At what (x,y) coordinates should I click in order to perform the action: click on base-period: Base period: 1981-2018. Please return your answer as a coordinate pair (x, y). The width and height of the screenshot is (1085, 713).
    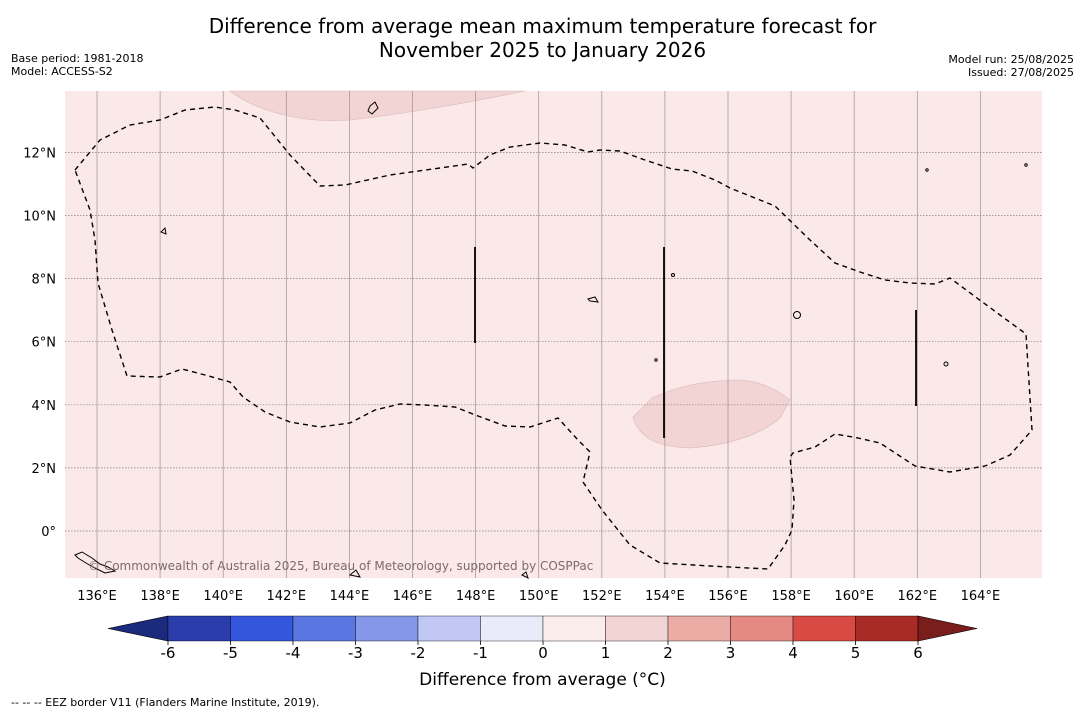
    Looking at the image, I should click on (77, 58).